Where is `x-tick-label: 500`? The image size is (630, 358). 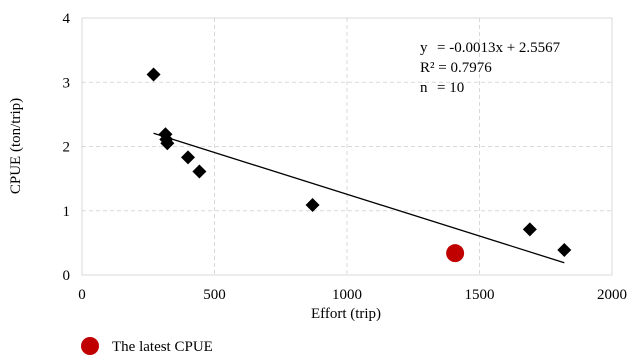
x-tick-label: 500 is located at coordinates (214, 295).